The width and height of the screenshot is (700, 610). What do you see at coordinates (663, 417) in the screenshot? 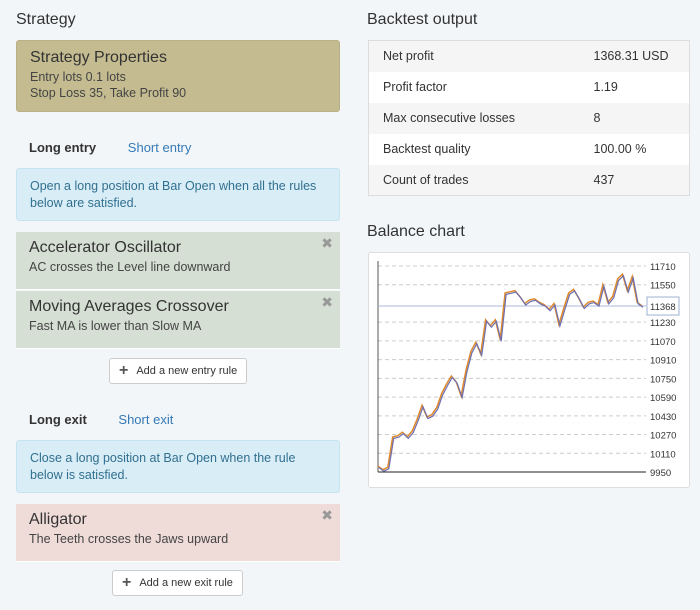
I see `y-tick-label: 10430` at bounding box center [663, 417].